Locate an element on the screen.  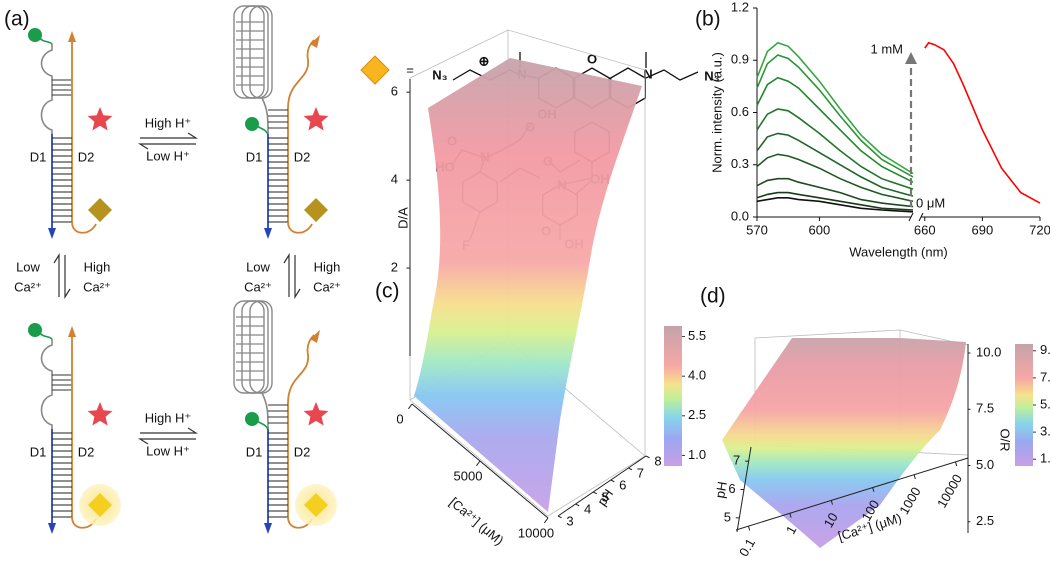
x-tick-label: 10 is located at coordinates (831, 520).